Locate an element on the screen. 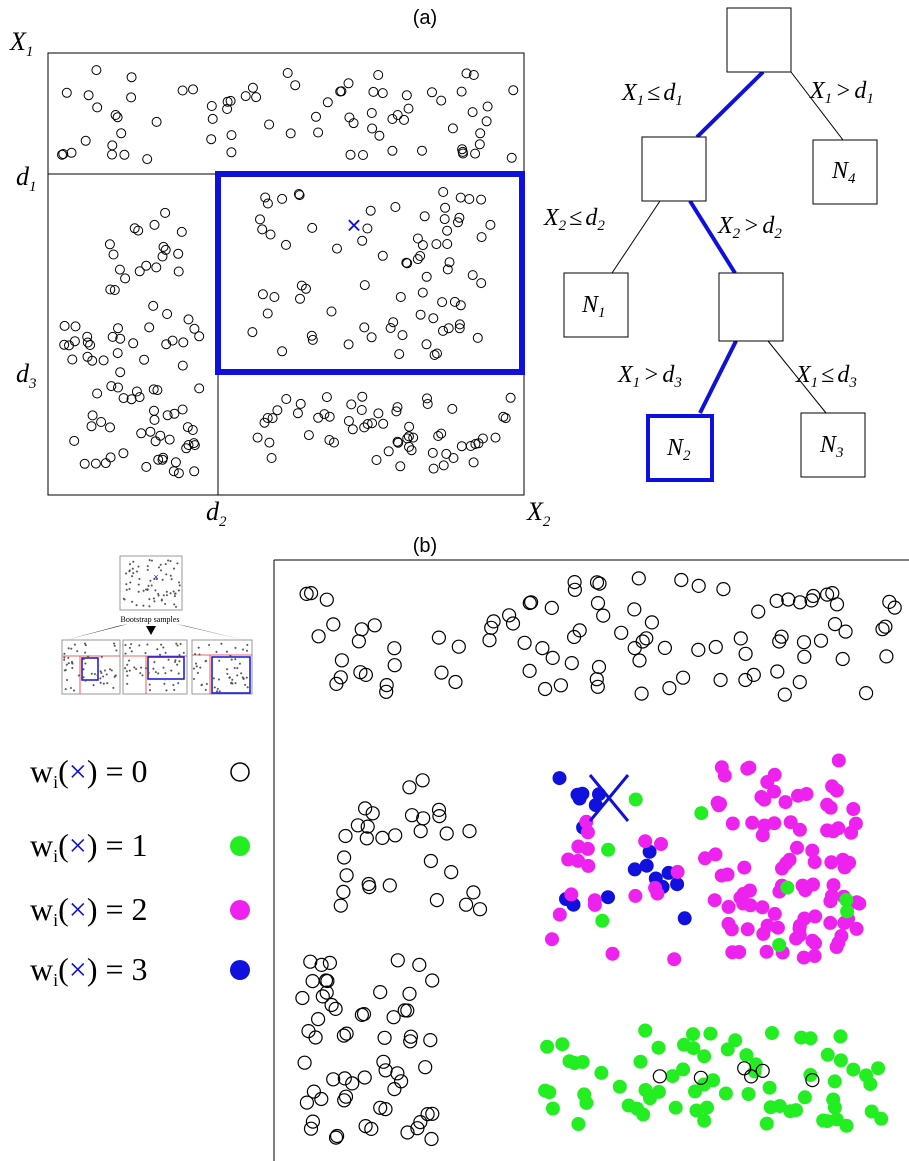 The image size is (909, 1161). panel-b-label: (b) is located at coordinates (425, 546).